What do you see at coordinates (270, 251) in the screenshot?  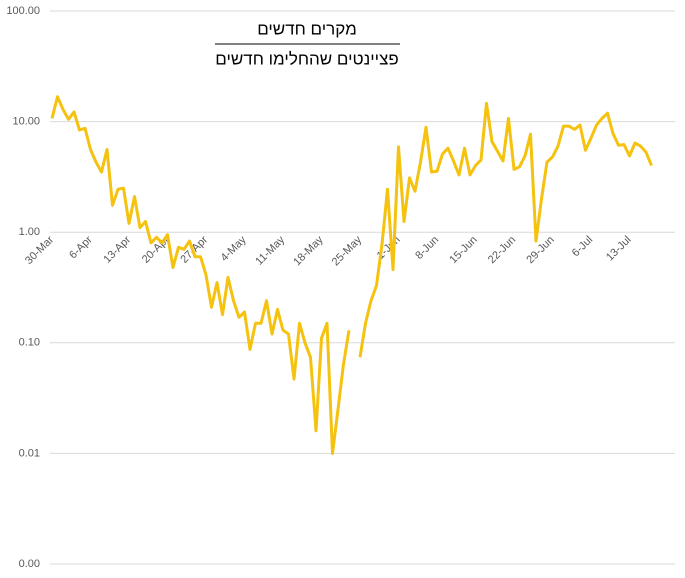 I see `x-tick-label: 11-May` at bounding box center [270, 251].